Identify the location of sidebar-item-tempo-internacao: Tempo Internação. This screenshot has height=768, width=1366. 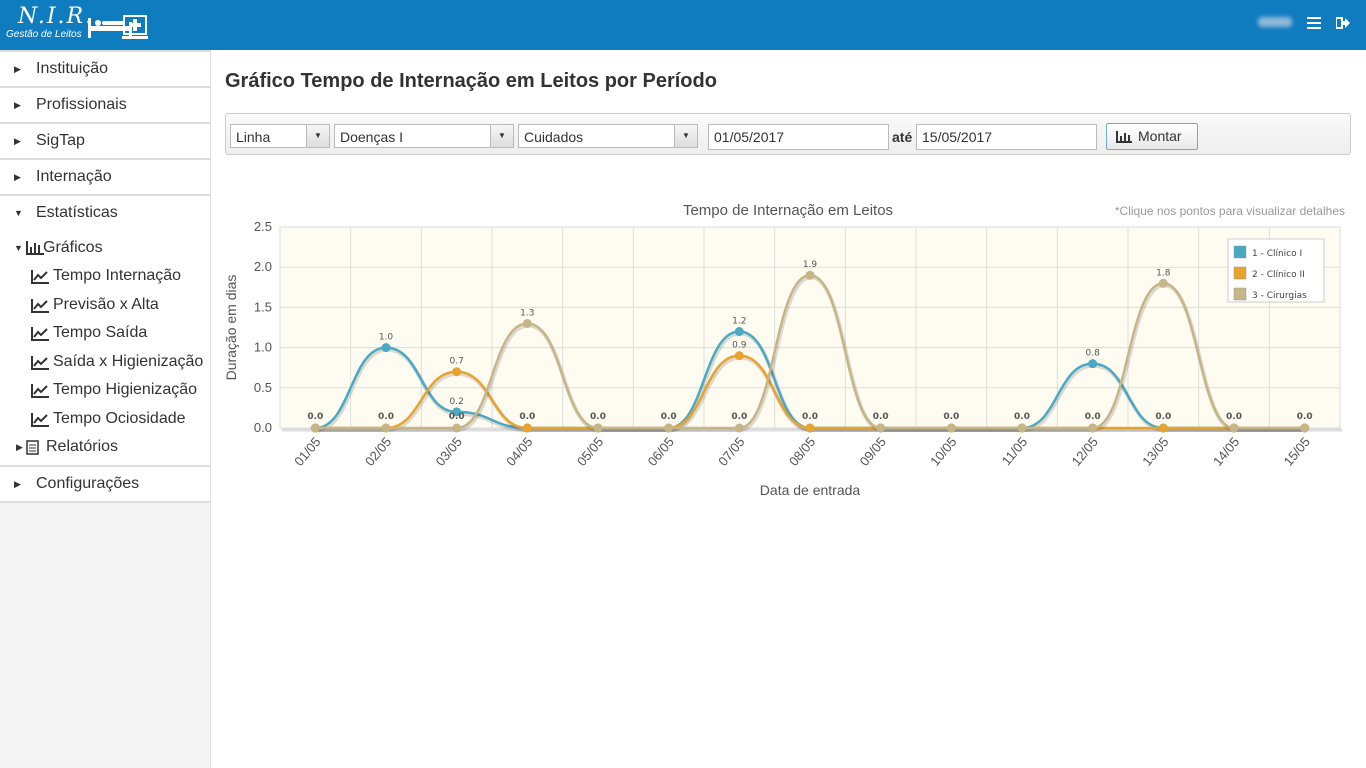
(105, 276).